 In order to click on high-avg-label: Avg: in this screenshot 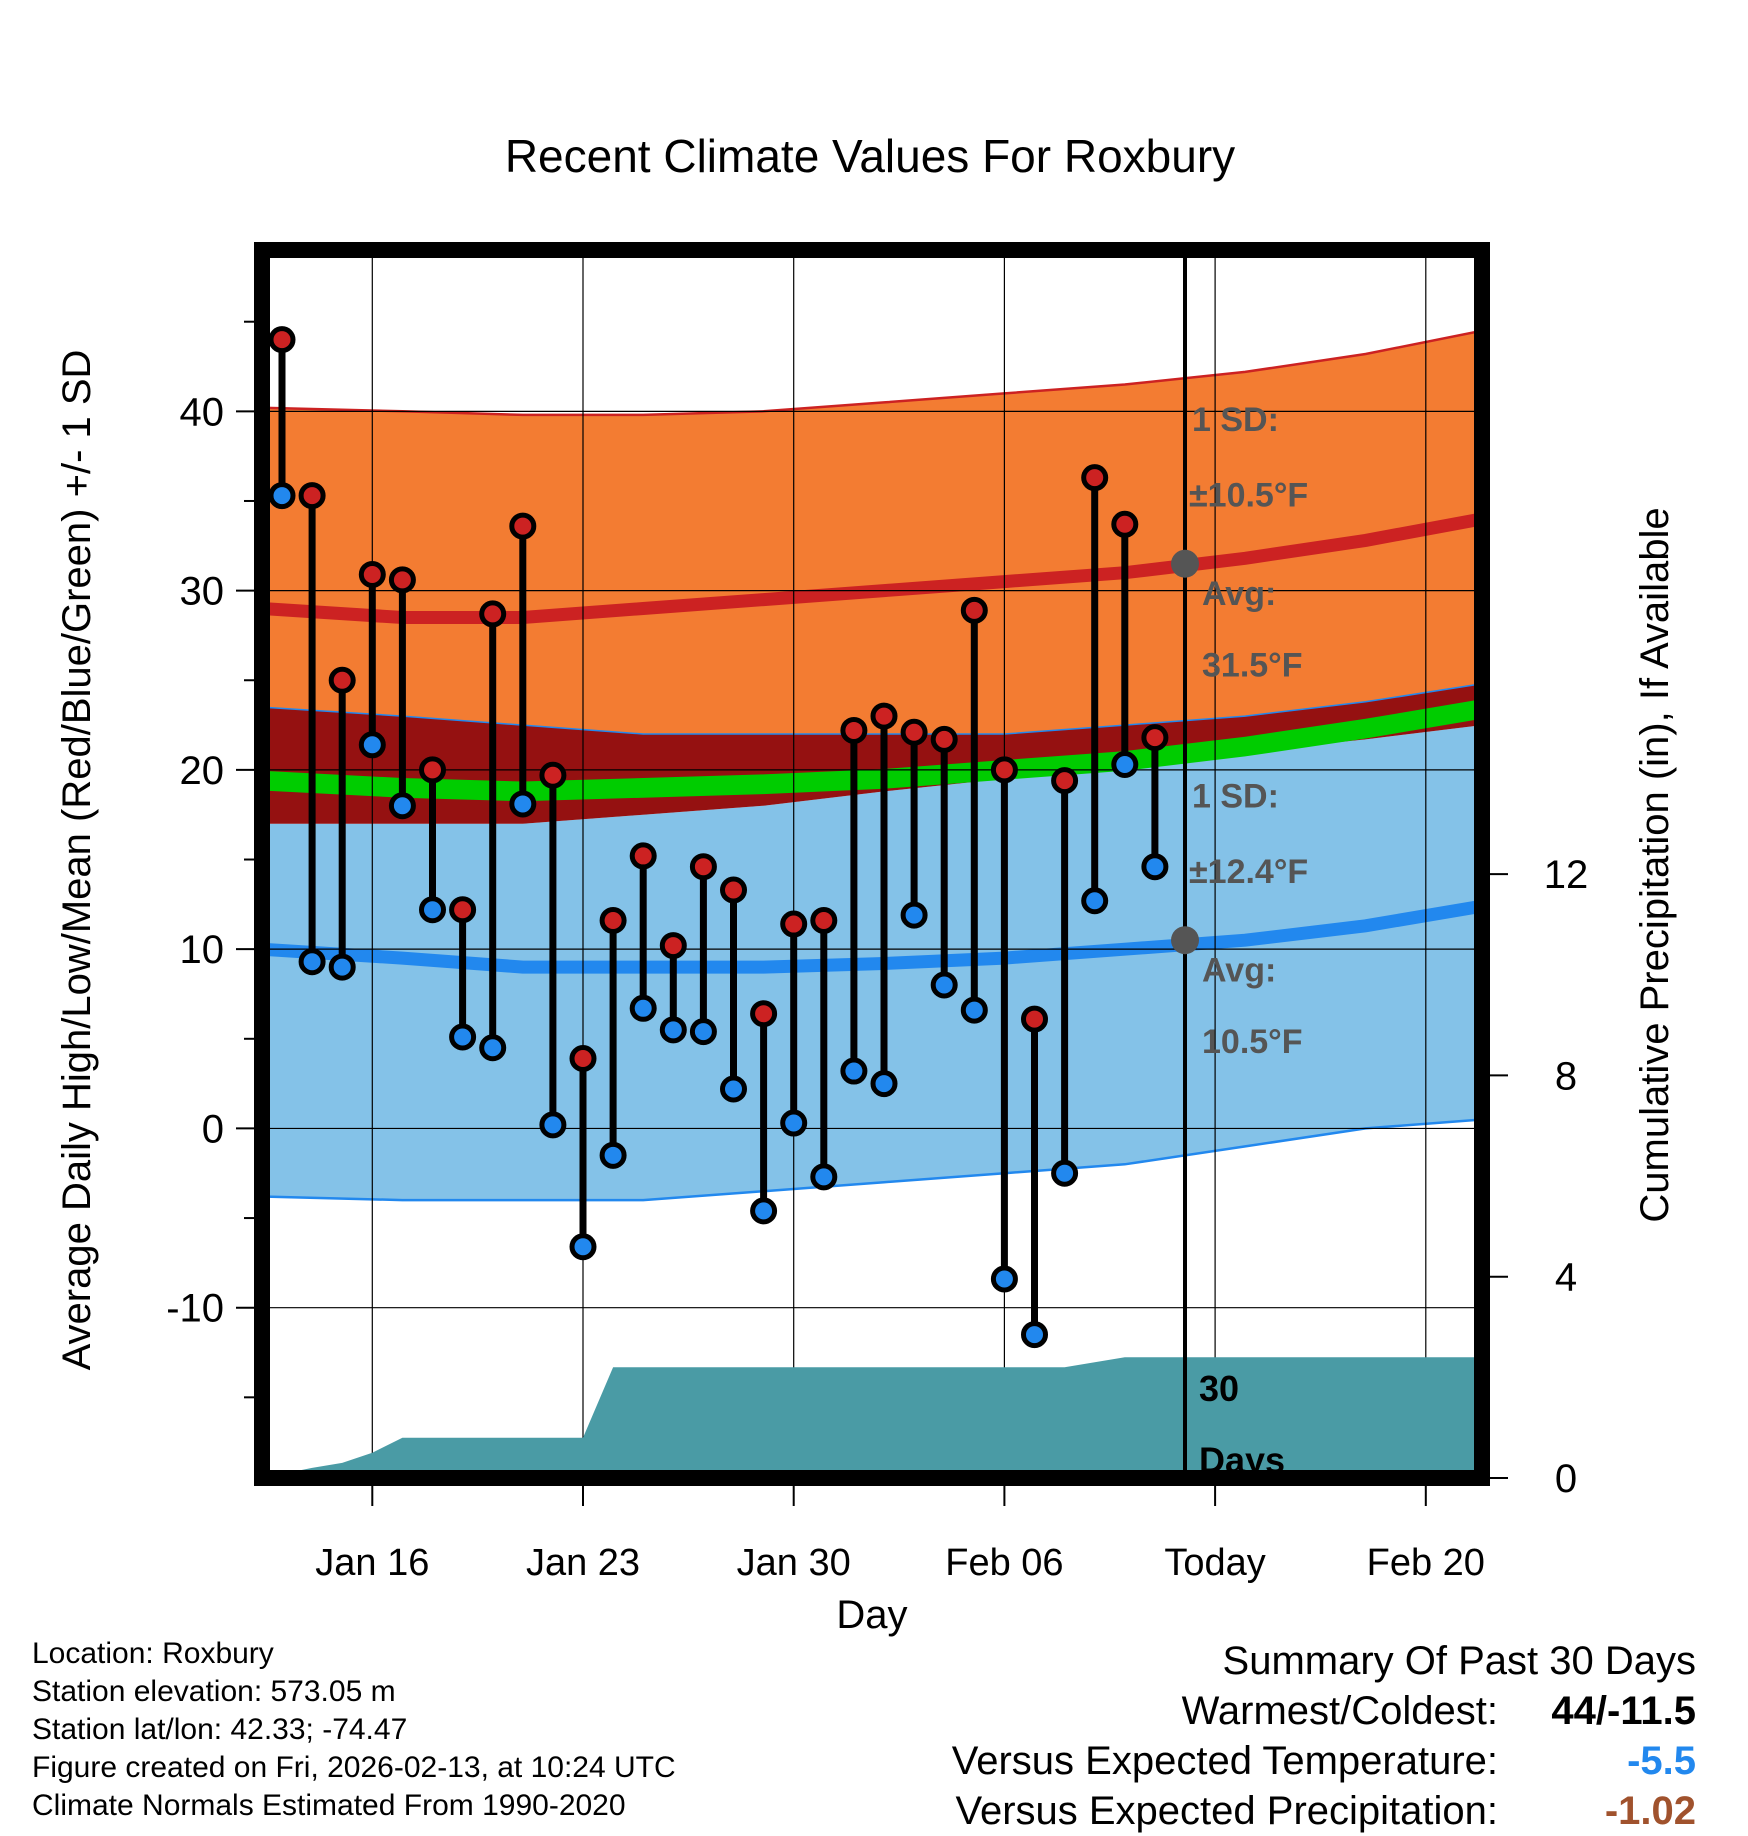, I will do `click(1239, 594)`.